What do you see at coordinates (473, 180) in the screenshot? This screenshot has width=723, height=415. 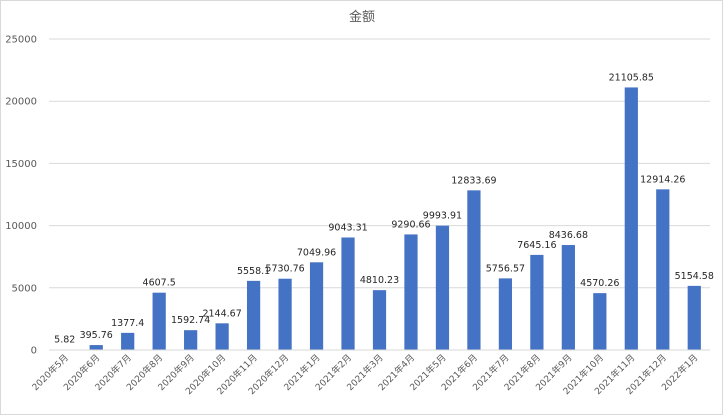 I see `data-label: 12833.69` at bounding box center [473, 180].